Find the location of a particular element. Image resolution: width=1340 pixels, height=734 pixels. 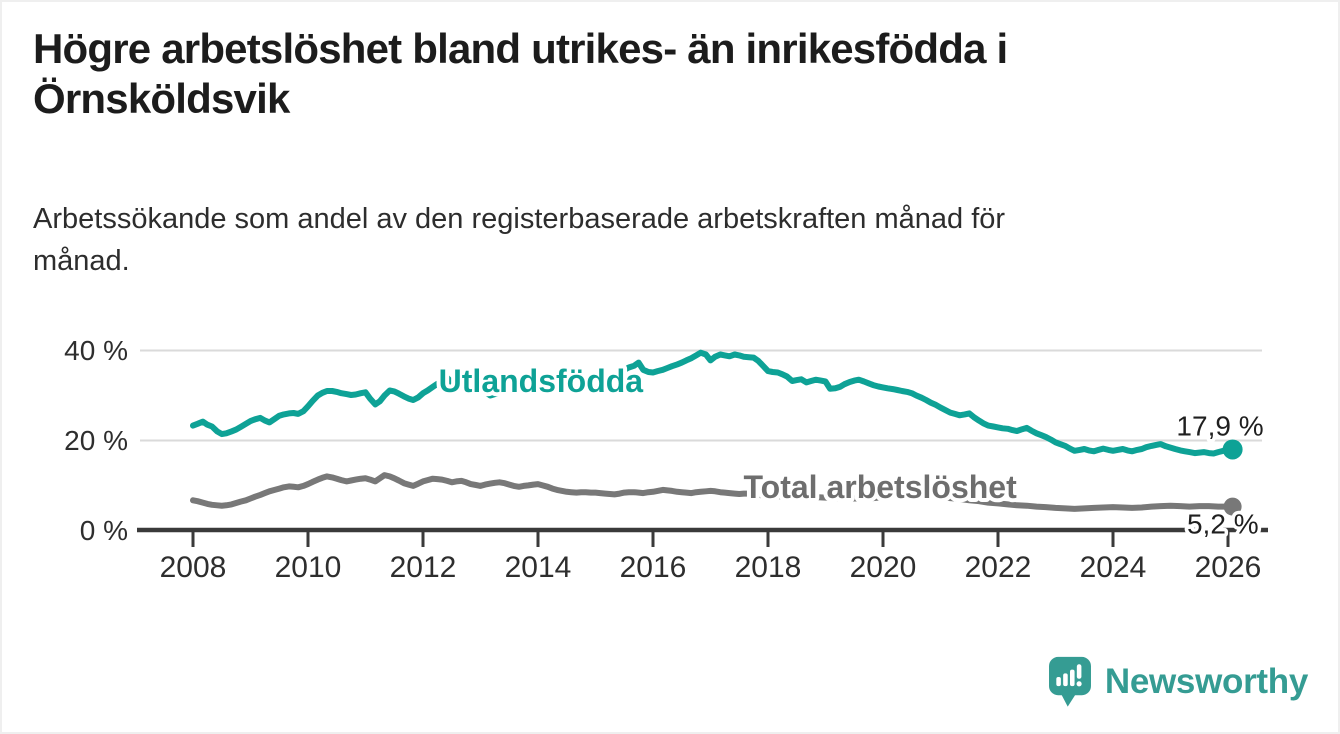

series-end-label-utlandsf-dda: 17,9 % is located at coordinates (1219, 425).